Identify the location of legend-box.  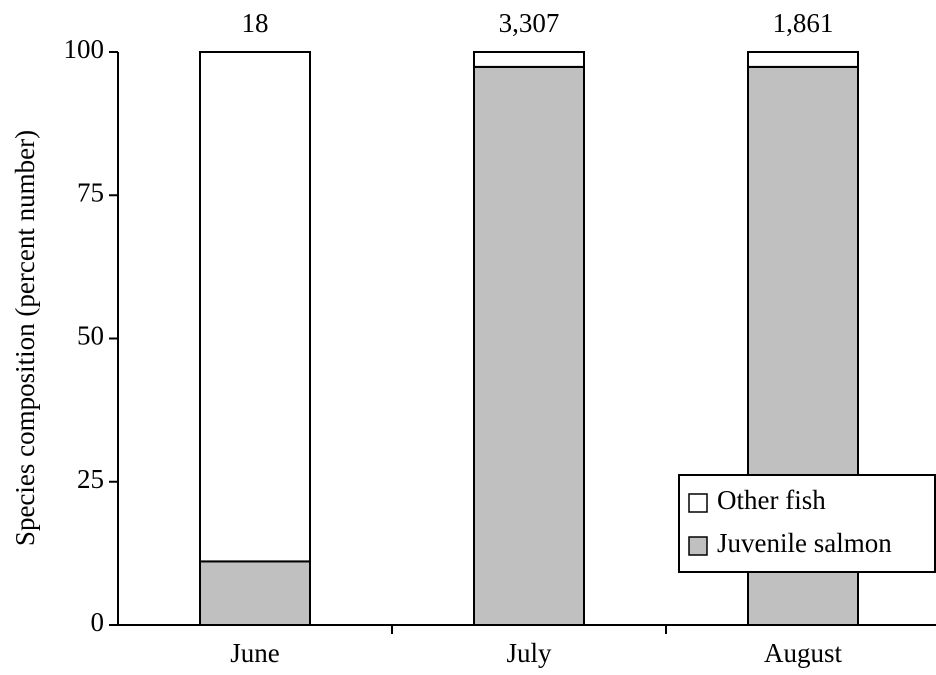
(807, 523).